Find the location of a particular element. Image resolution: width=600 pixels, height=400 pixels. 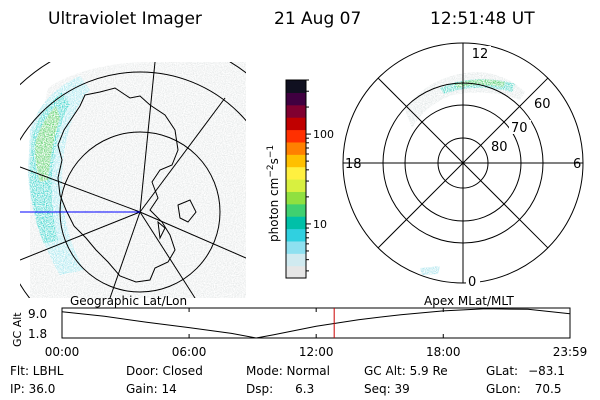

colorbar: 10 100 photon cm−2s−1 is located at coordinates (300, 179).